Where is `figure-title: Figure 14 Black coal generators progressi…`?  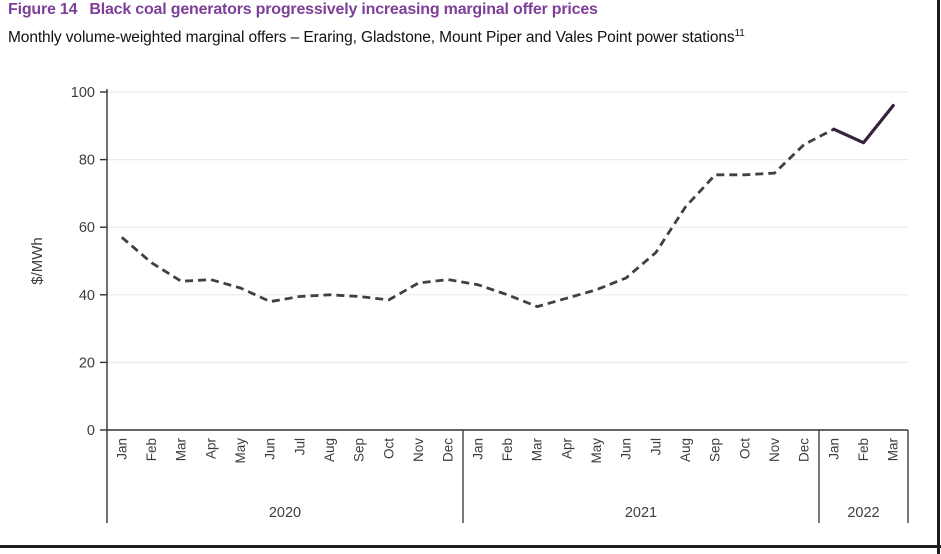
figure-title: Figure 14 Black coal generators progressi… is located at coordinates (303, 10).